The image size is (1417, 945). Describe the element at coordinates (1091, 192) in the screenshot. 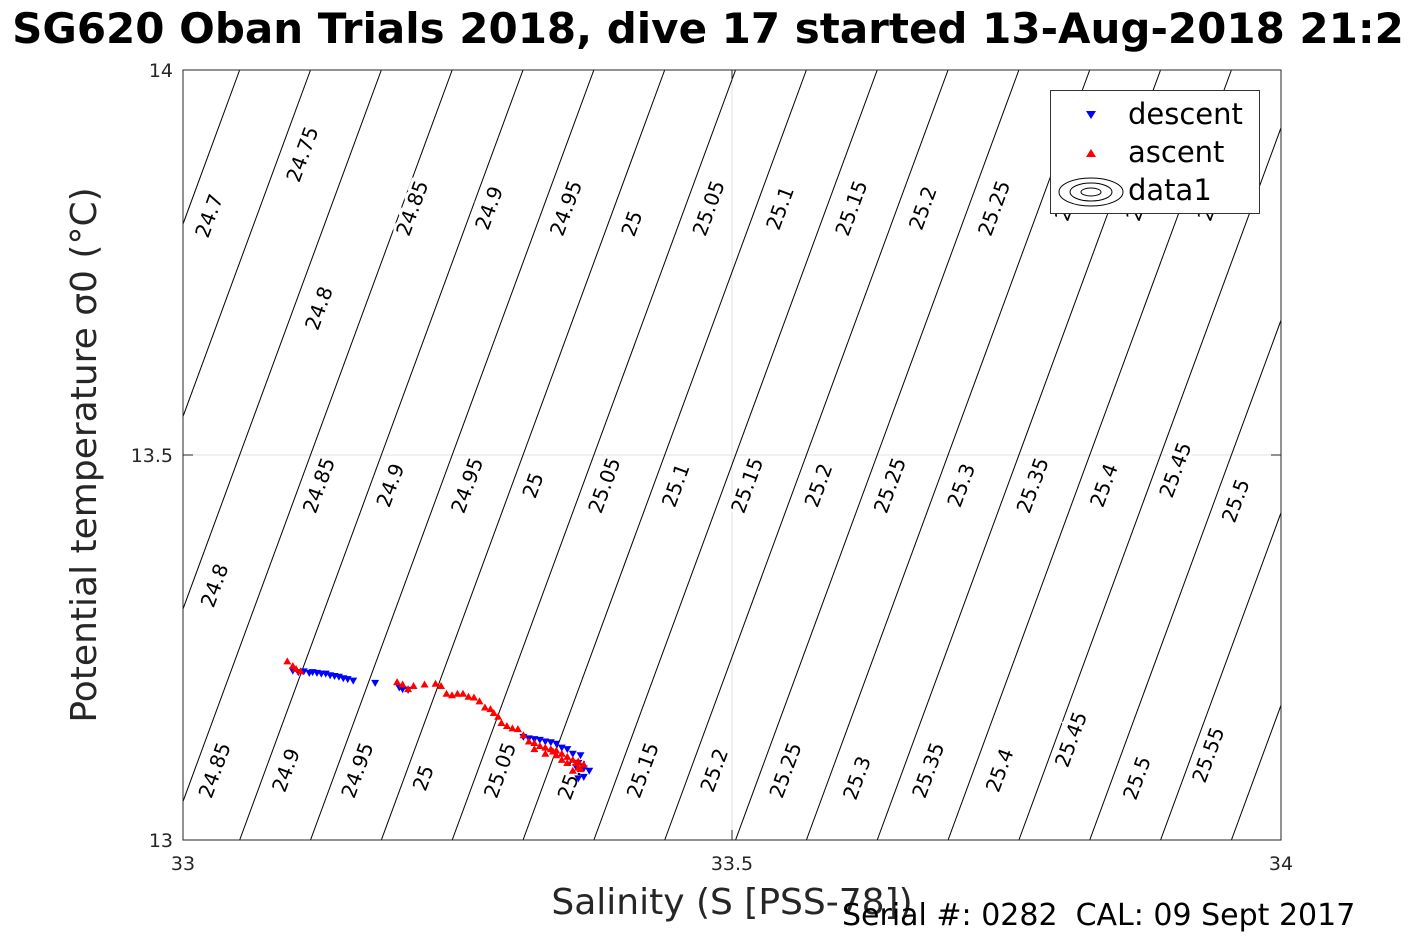

I see `contour-icon` at that location.